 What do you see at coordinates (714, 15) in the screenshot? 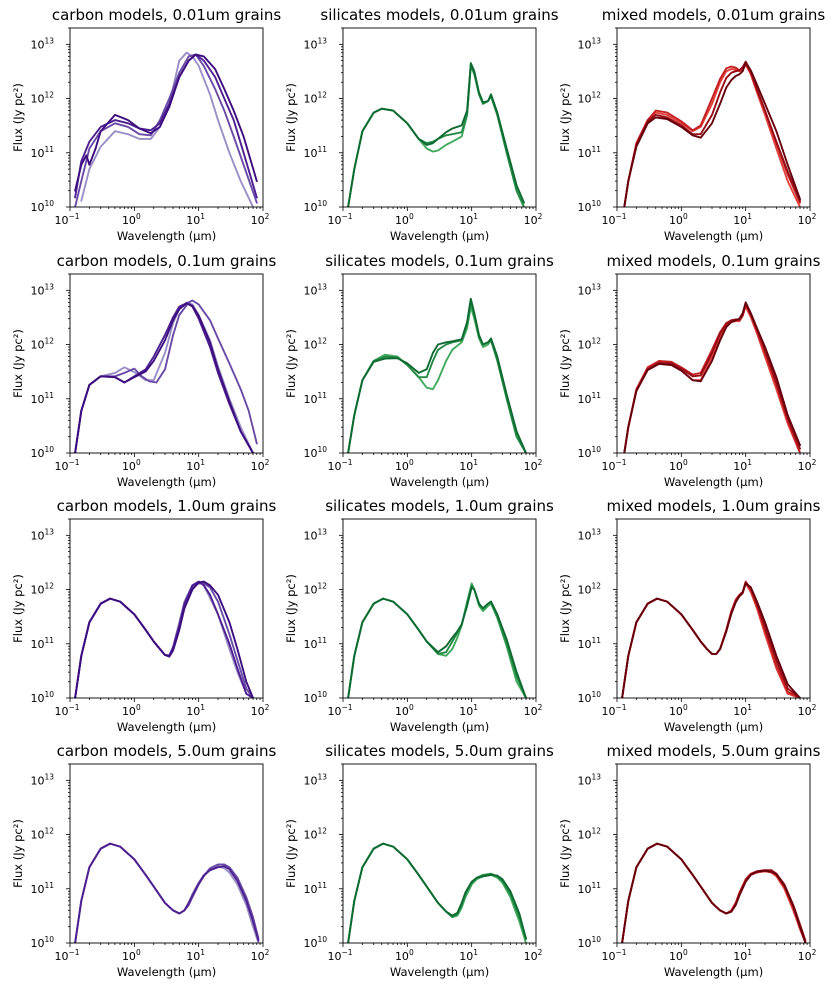
I see `chart-title: mixed models, 0.01um grains` at bounding box center [714, 15].